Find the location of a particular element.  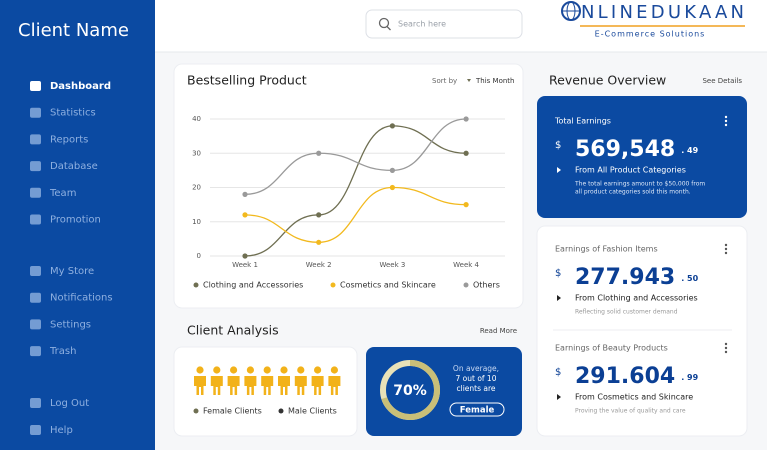

y-tick-label: 30 is located at coordinates (196, 153).